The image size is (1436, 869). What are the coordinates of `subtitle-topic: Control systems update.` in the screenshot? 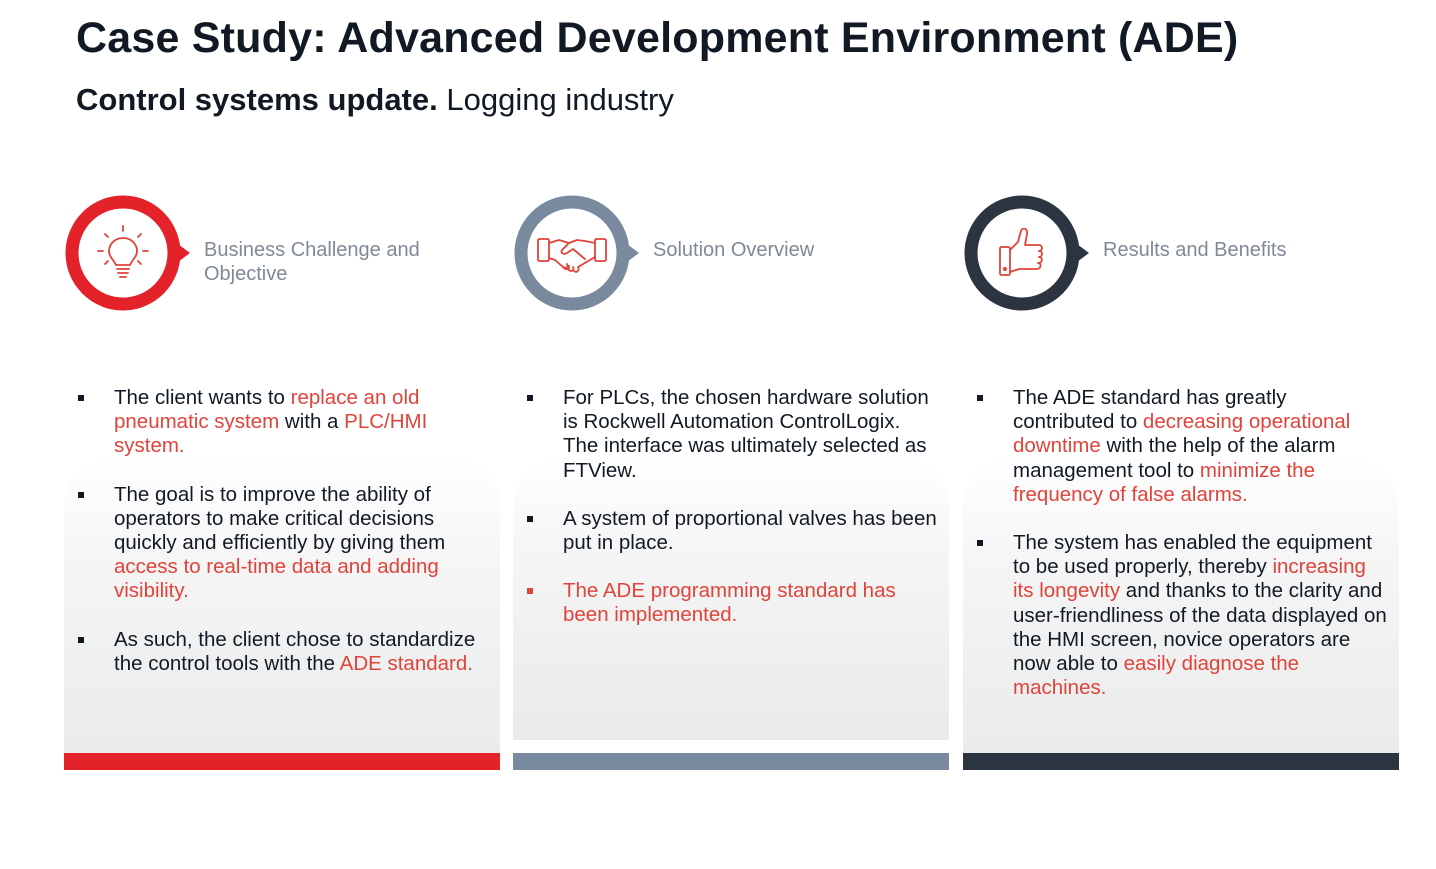 It's located at (257, 99).